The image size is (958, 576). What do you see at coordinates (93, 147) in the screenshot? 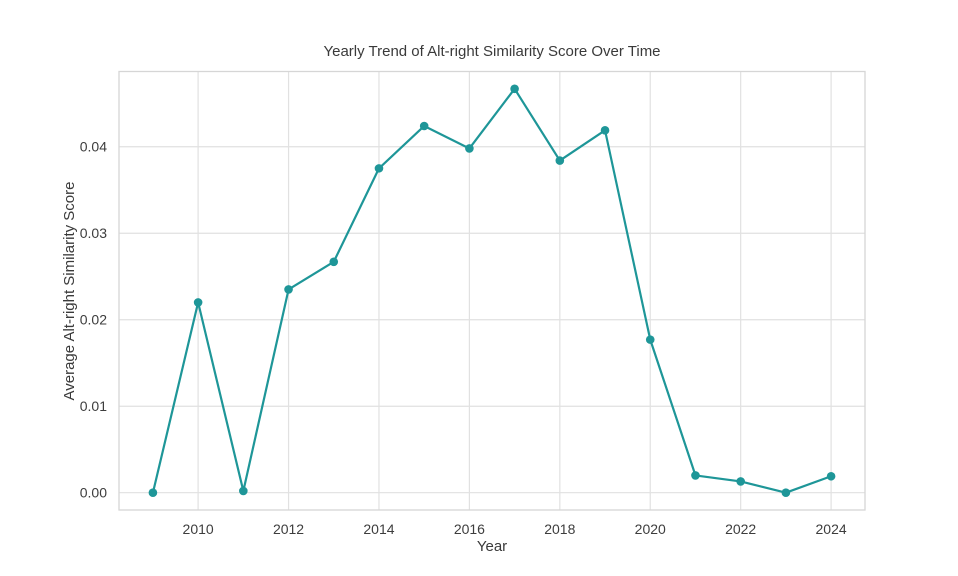
I see `y-tick-label: 0.04` at bounding box center [93, 147].